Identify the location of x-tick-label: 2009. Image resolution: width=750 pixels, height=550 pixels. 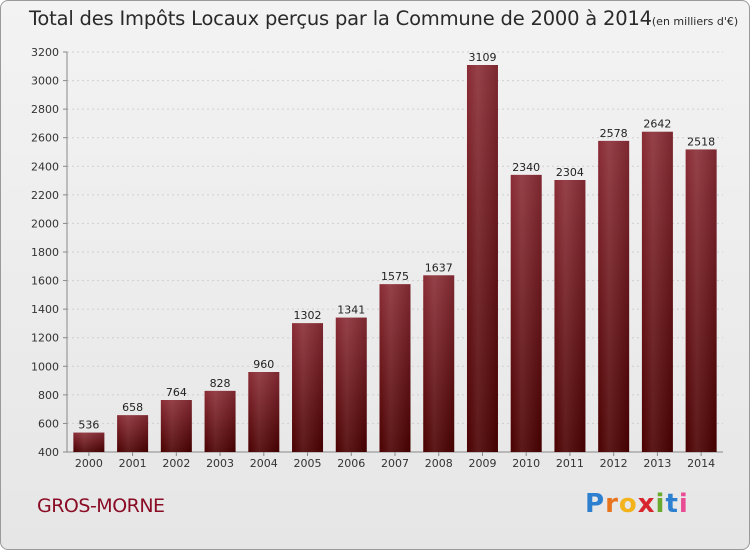
(482, 463).